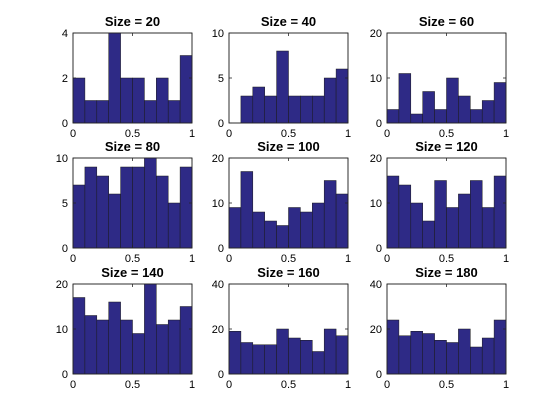 Image resolution: width=560 pixels, height=420 pixels. What do you see at coordinates (132, 272) in the screenshot?
I see `panel-title: Size = 140` at bounding box center [132, 272].